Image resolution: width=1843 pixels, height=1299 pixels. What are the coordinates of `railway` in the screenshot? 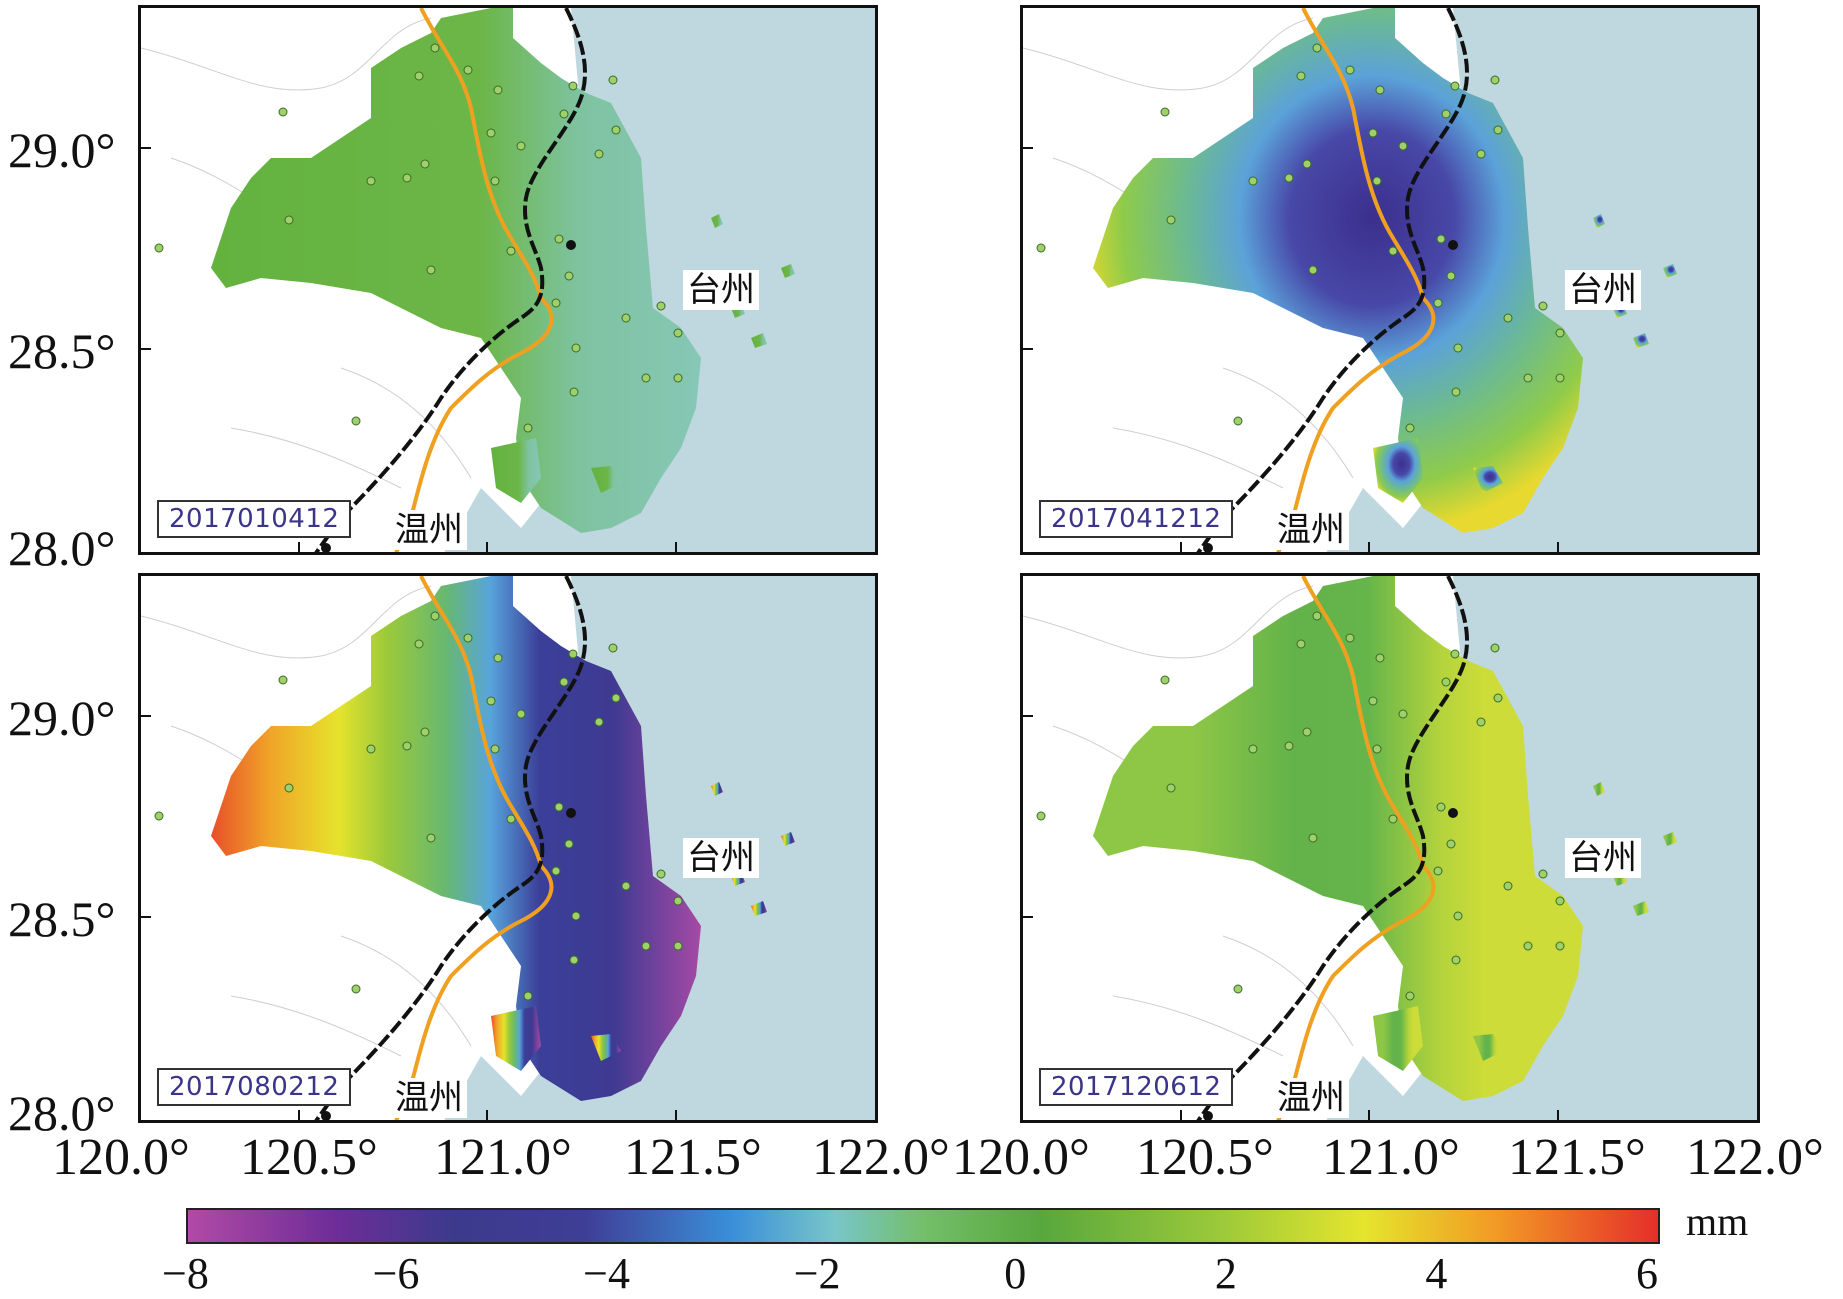 It's located at (1333, 848).